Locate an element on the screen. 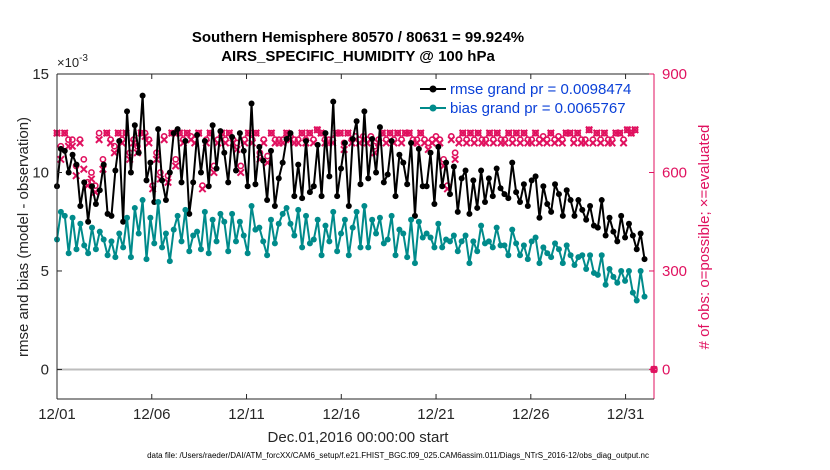 The height and width of the screenshot is (470, 830). x-tick-label: 12/06 is located at coordinates (152, 414).